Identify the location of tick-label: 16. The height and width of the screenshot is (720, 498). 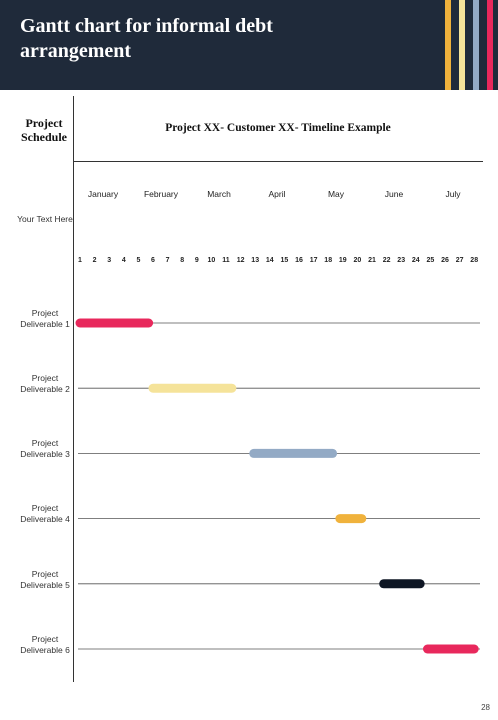
(299, 260).